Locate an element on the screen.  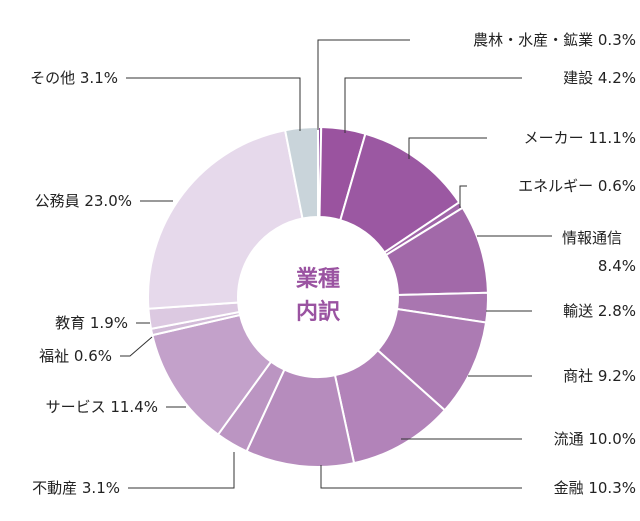
slice-value-4: 8.4% is located at coordinates (617, 266).